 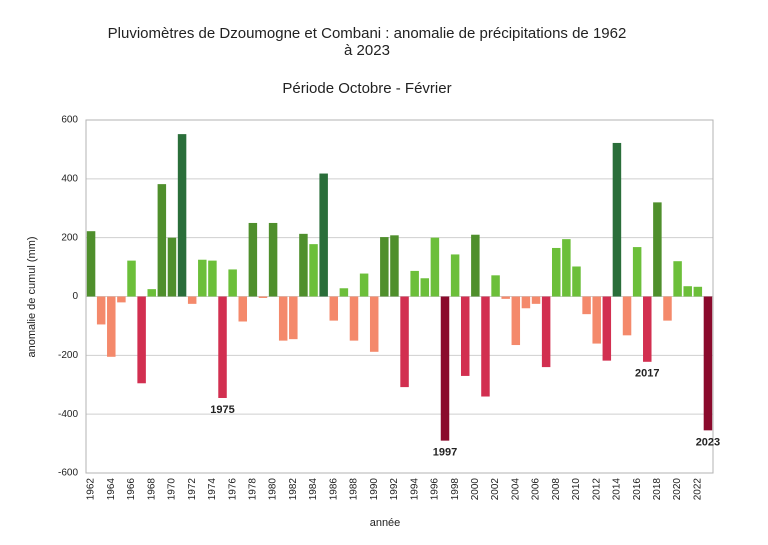 I want to click on x-tick-label: 2002, so click(x=495, y=489).